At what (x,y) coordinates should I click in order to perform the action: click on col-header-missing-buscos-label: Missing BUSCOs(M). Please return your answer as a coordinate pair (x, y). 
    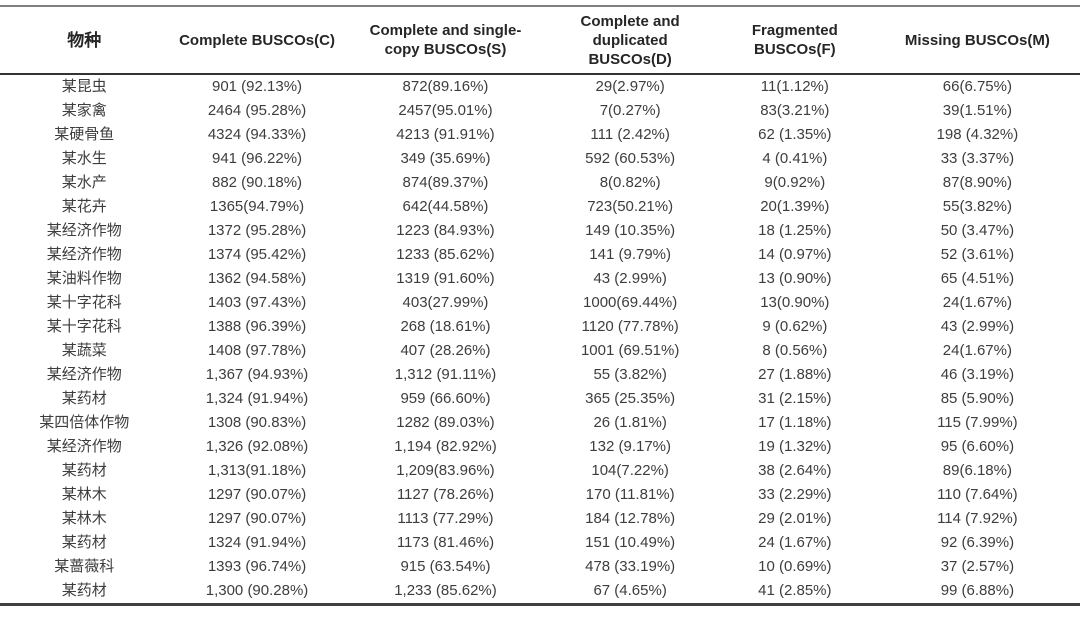
    Looking at the image, I should click on (977, 40).